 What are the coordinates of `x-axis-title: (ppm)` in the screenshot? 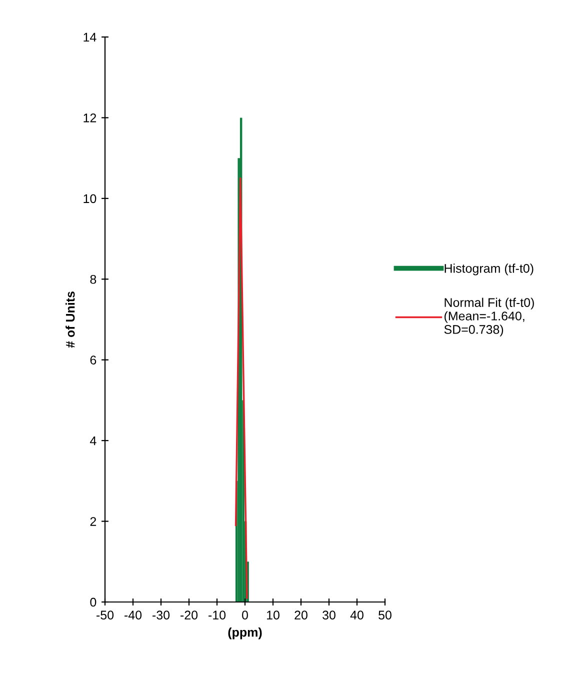 It's located at (245, 634).